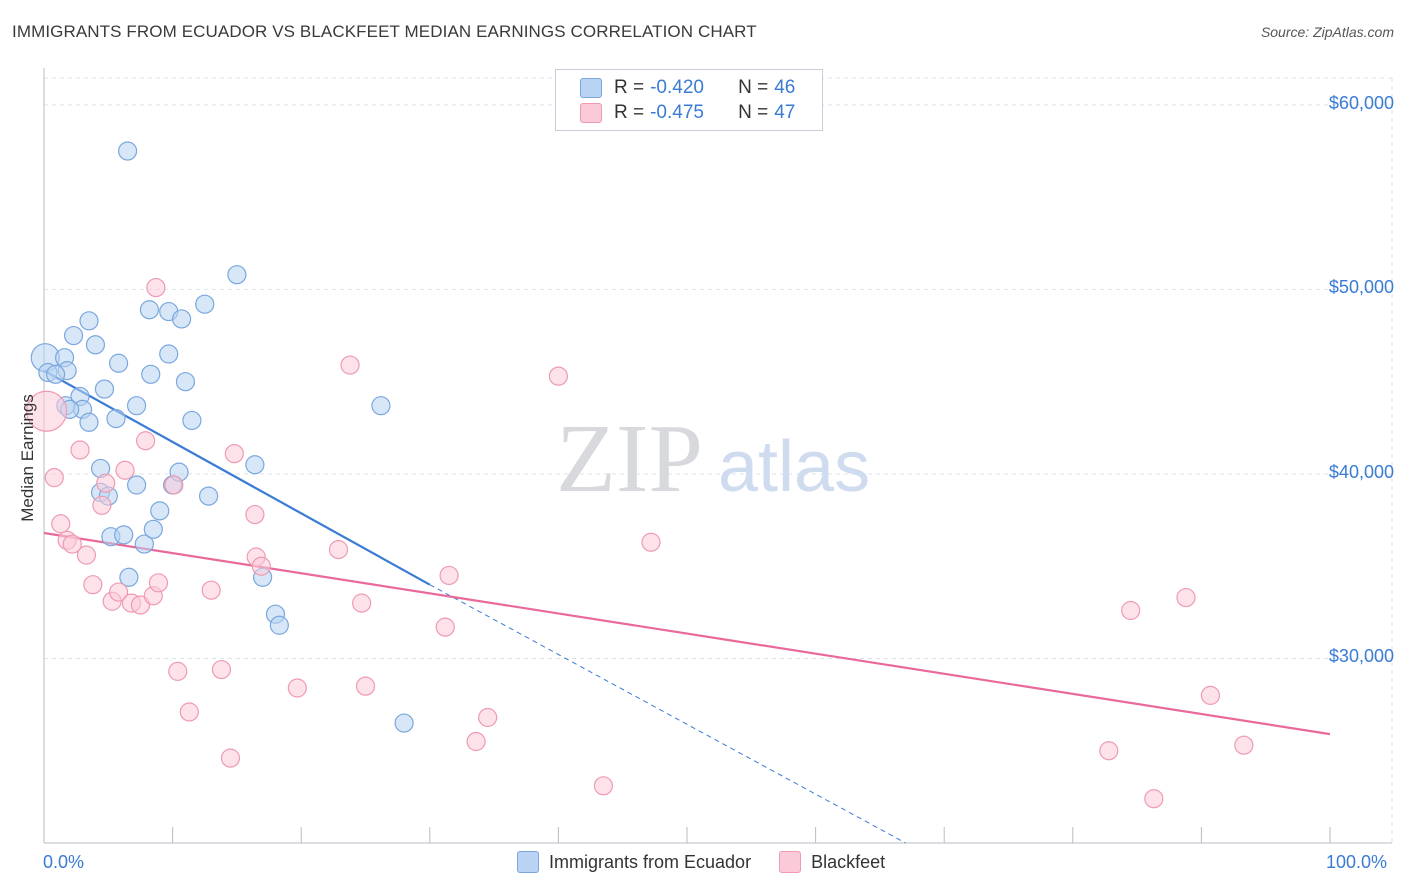  What do you see at coordinates (27, 458) in the screenshot?
I see `y-axis-label: Median Earnings` at bounding box center [27, 458].